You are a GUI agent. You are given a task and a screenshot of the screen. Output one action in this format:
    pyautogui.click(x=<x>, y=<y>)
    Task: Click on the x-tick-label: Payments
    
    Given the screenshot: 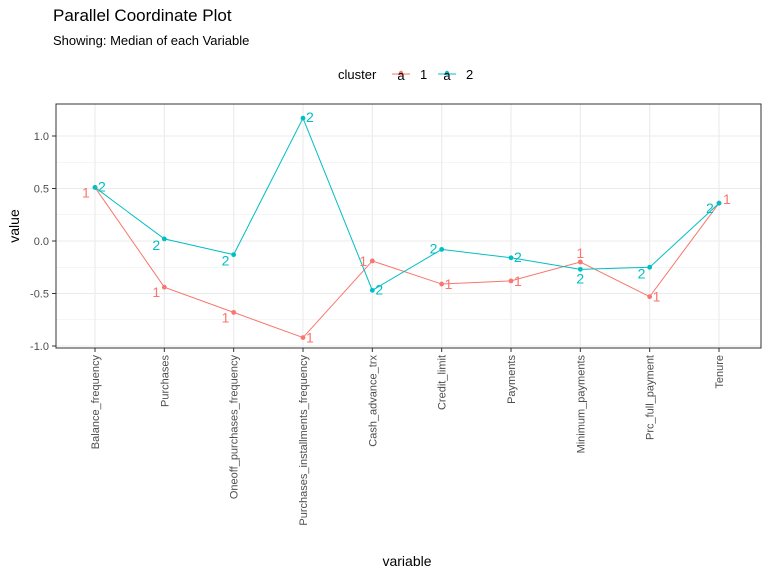 What is the action you would take?
    pyautogui.click(x=512, y=379)
    